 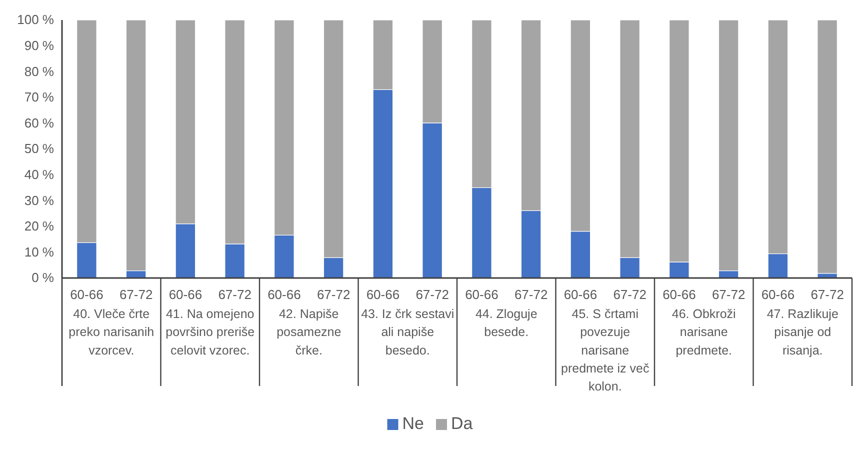 What do you see at coordinates (39, 71) in the screenshot?
I see `y-tick-label: 80 %` at bounding box center [39, 71].